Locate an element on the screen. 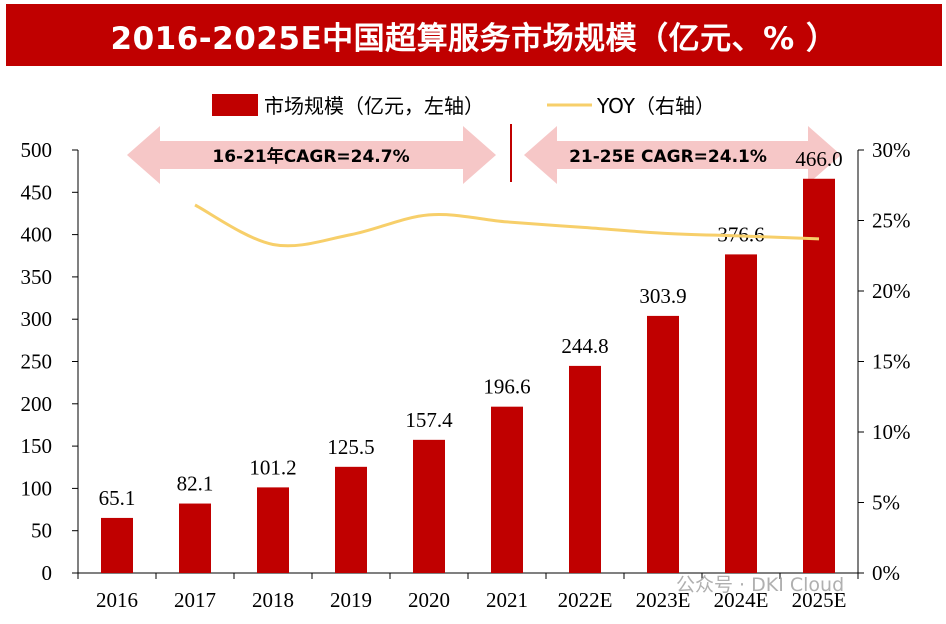  legend-bar-swatch is located at coordinates (235, 105).